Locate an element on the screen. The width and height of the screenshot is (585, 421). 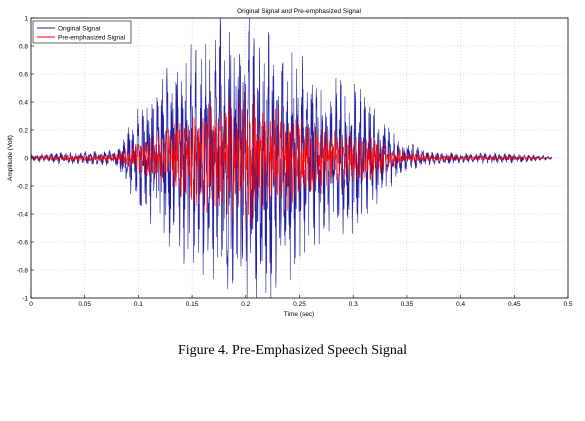
y-tick-label: 0.2 is located at coordinates (23, 130).